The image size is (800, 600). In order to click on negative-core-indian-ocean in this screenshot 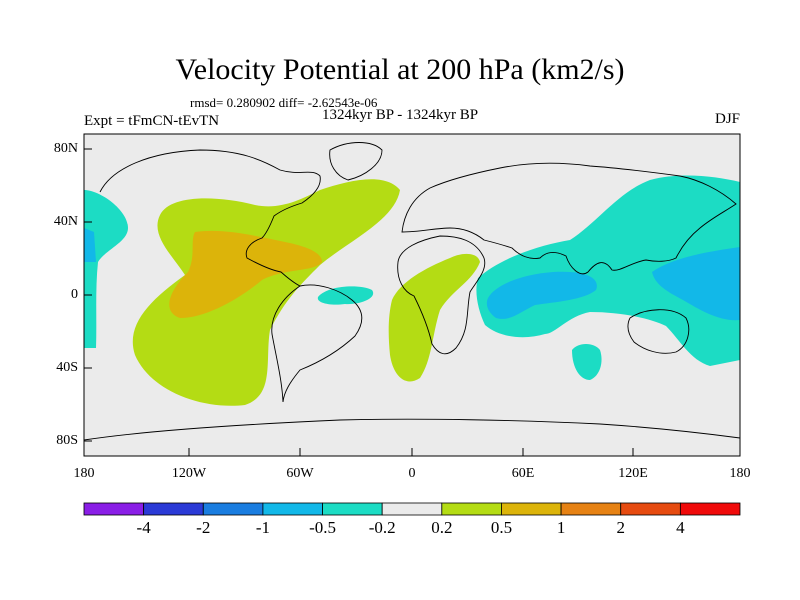, I will do `click(541, 295)`.